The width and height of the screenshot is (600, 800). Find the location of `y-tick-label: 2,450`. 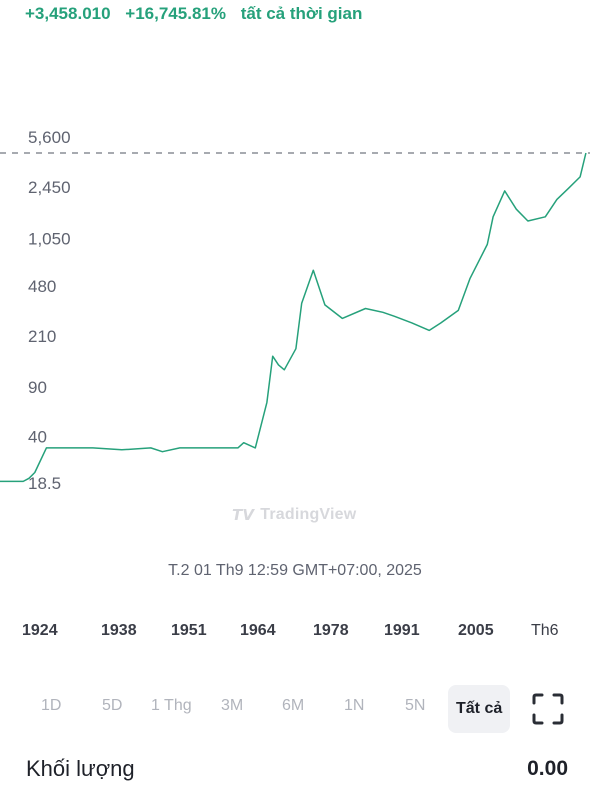

y-tick-label: 2,450 is located at coordinates (49, 187).